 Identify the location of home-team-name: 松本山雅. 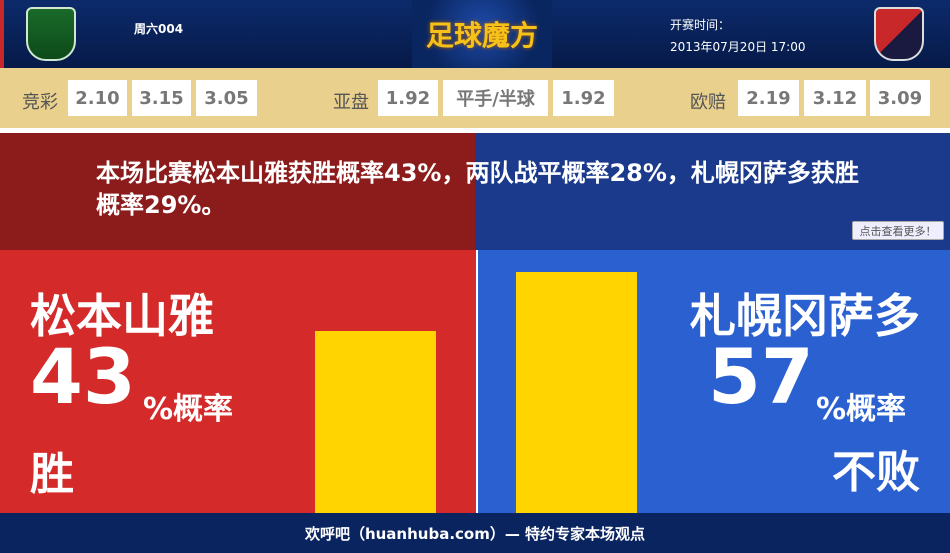
(122, 316).